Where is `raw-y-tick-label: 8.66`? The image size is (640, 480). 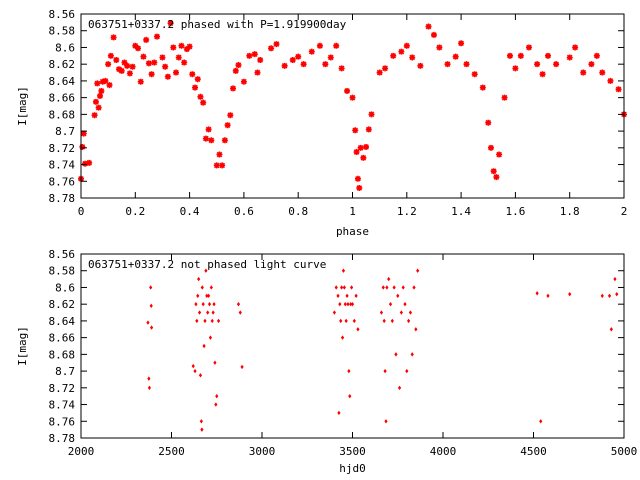
raw-y-tick-label: 8.66 is located at coordinates (62, 338).